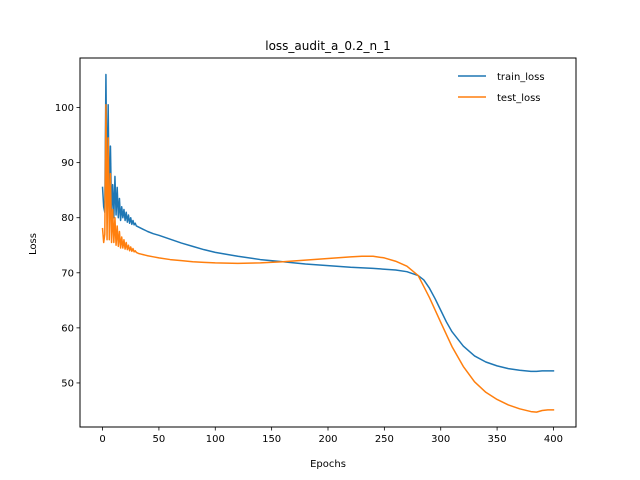  What do you see at coordinates (102, 439) in the screenshot?
I see `x-tick-label: 0` at bounding box center [102, 439].